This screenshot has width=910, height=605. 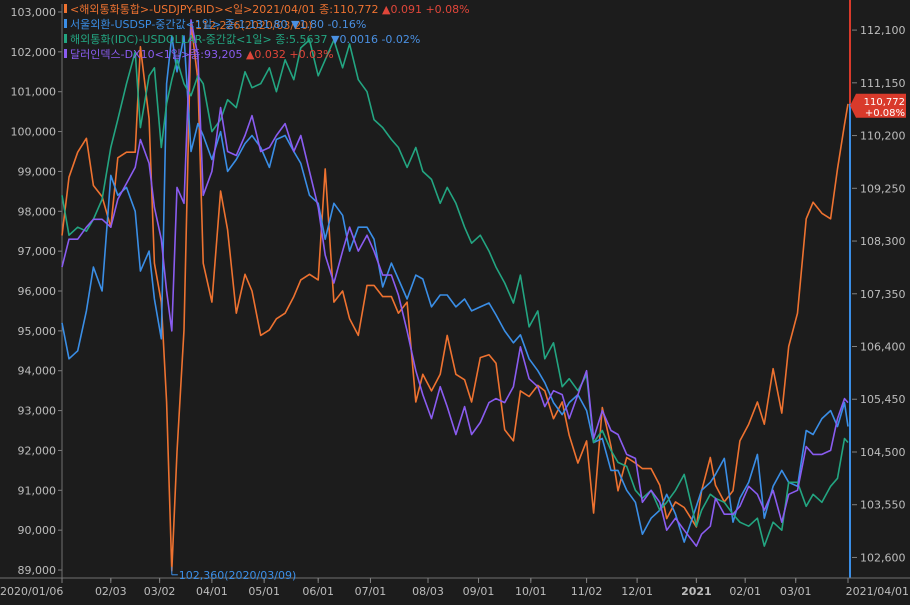 I want to click on left-tick-label: 101,000, so click(x=34, y=92).